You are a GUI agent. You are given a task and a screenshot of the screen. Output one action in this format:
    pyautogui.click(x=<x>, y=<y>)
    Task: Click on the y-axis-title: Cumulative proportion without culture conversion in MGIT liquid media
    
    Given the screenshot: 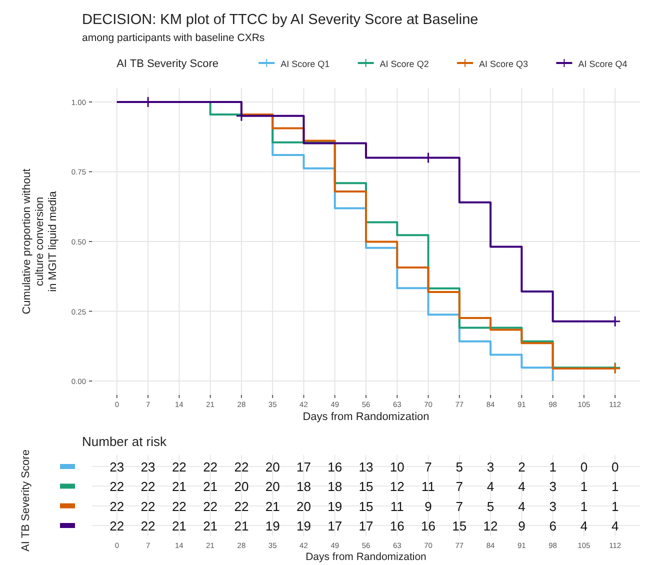 What is the action you would take?
    pyautogui.click(x=40, y=241)
    